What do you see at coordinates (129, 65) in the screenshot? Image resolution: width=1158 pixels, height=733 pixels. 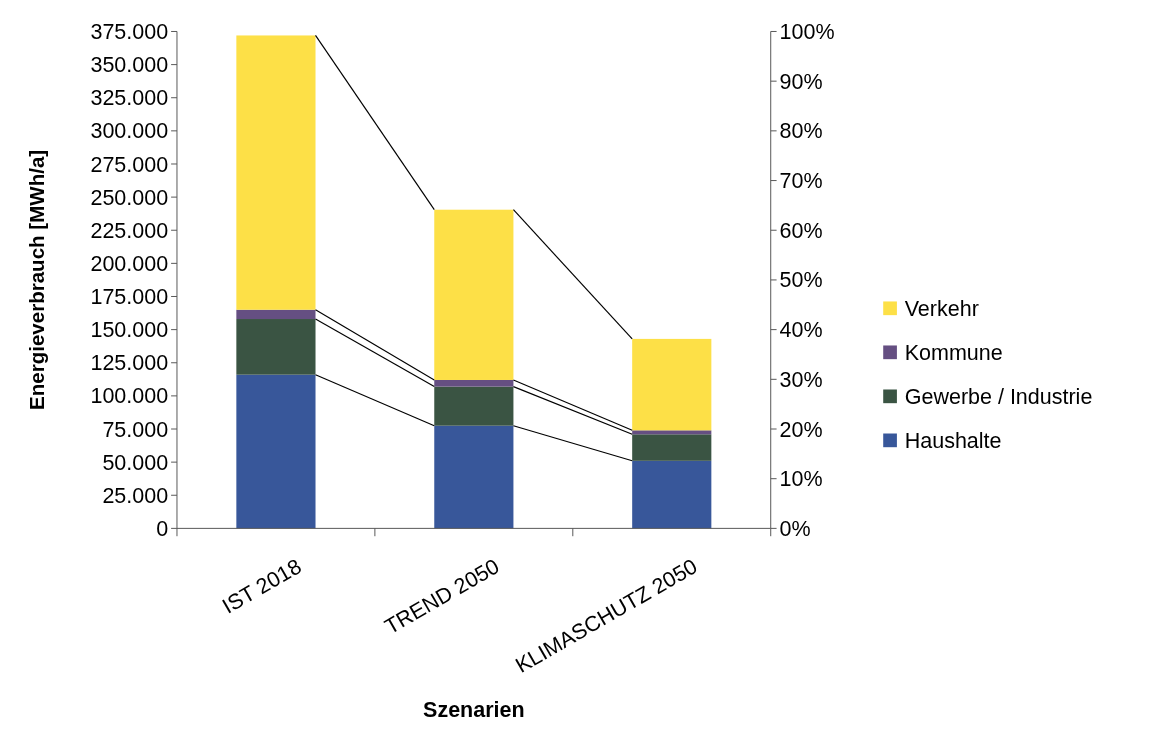 I see `y-tick-label: 350.000` at bounding box center [129, 65].